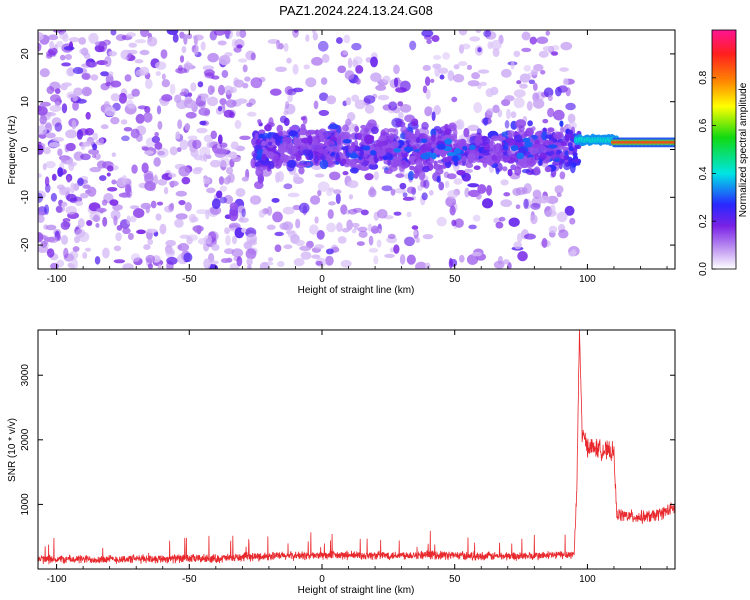 The image size is (750, 600). What do you see at coordinates (703, 77) in the screenshot?
I see `colorbar-tick-label: 0.8` at bounding box center [703, 77].